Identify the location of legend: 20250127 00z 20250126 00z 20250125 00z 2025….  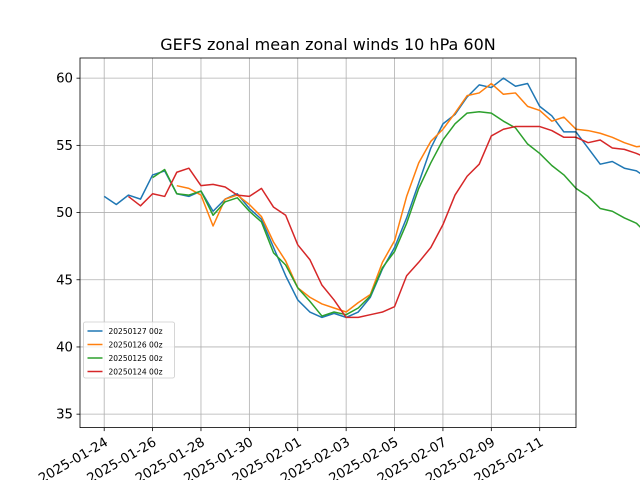
(129, 350).